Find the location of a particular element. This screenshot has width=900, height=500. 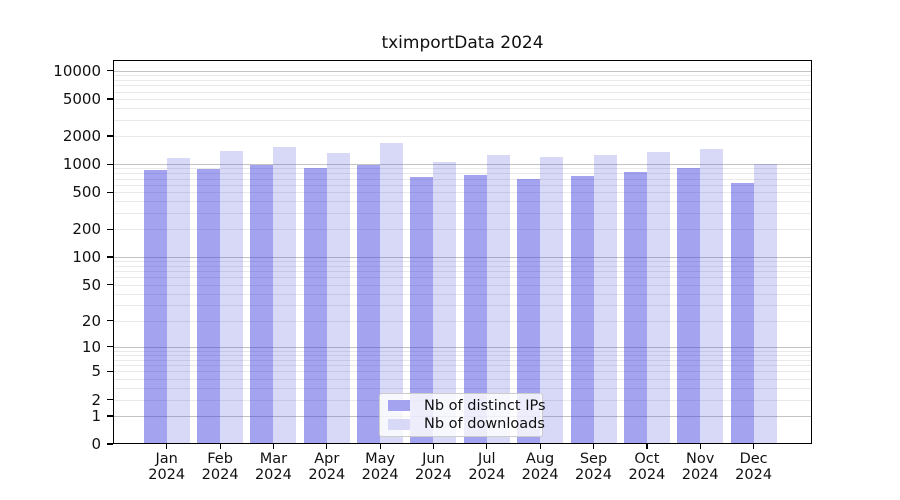

bar-distinct-ips-jan is located at coordinates (155, 307).